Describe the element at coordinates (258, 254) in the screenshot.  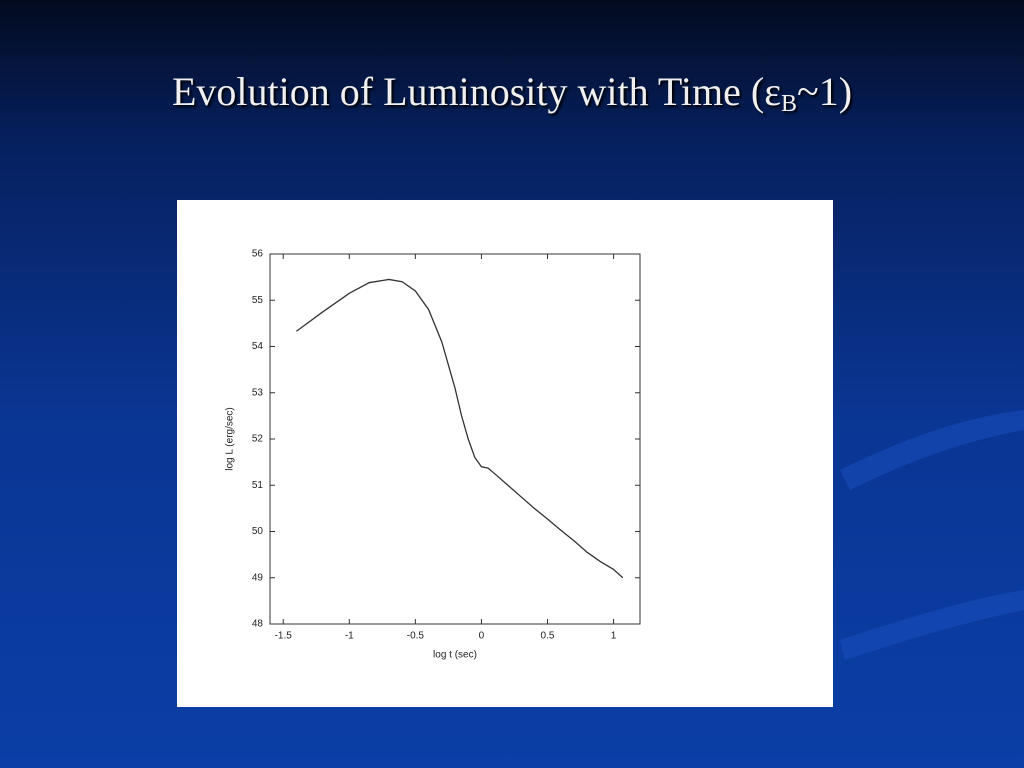
I see `y-tick-label: 56` at that location.